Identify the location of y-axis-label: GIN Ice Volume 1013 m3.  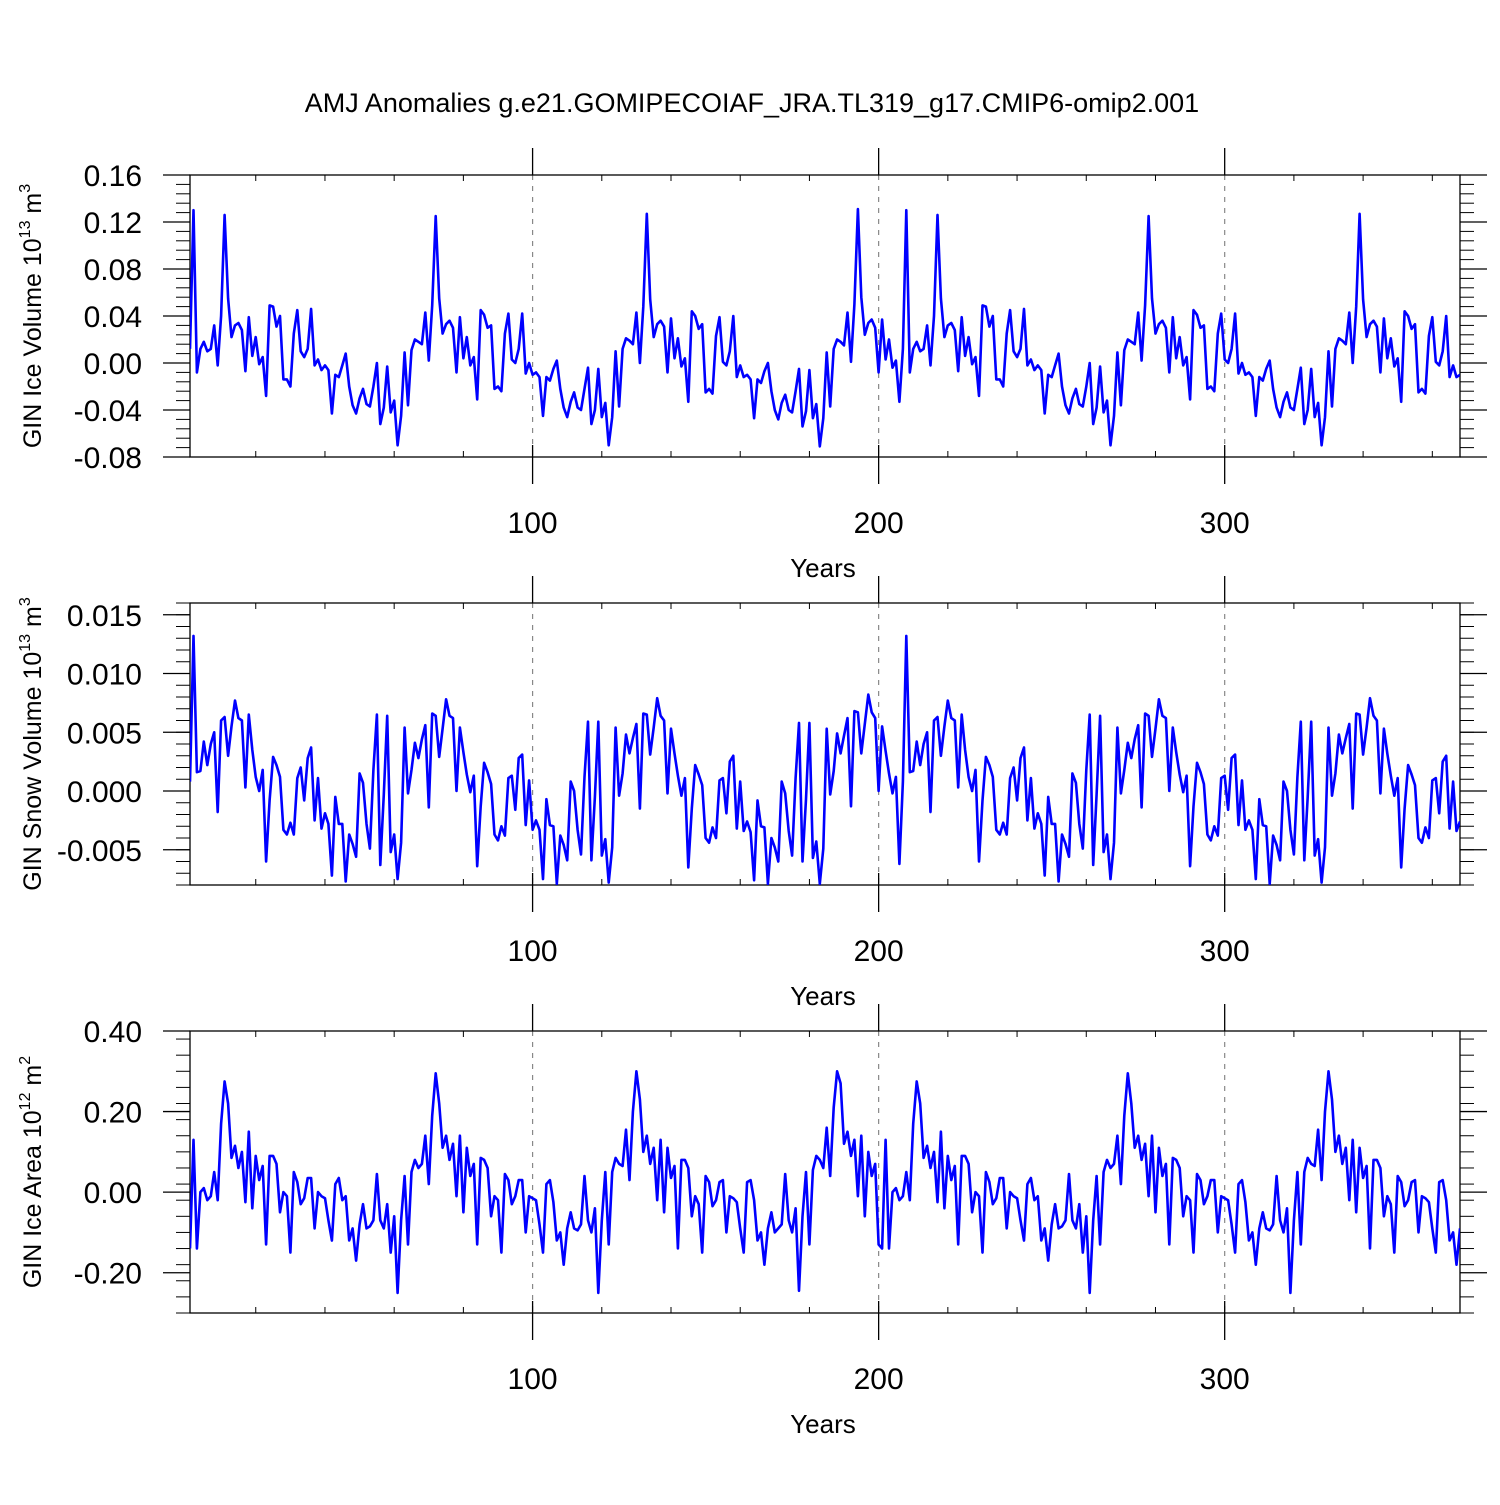
(32, 316).